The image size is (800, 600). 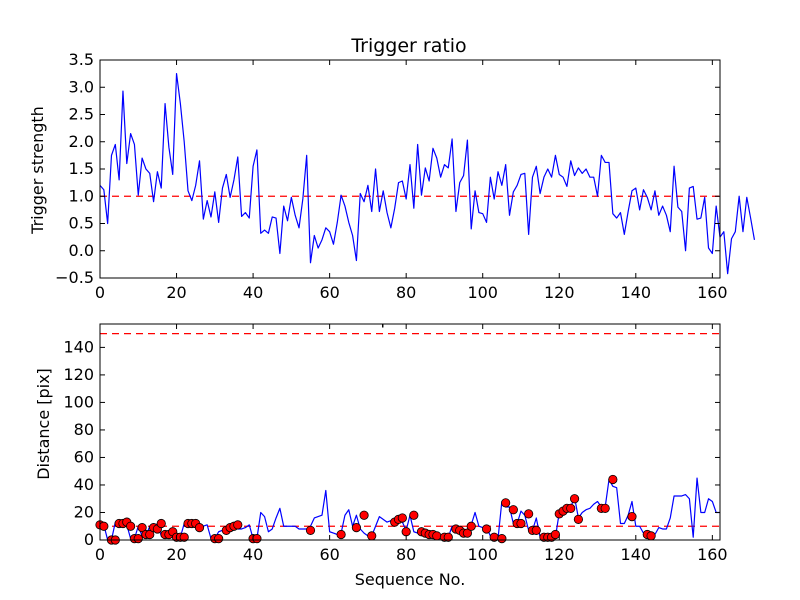 I want to click on y-tick-label: 0.5, so click(x=81, y=223).